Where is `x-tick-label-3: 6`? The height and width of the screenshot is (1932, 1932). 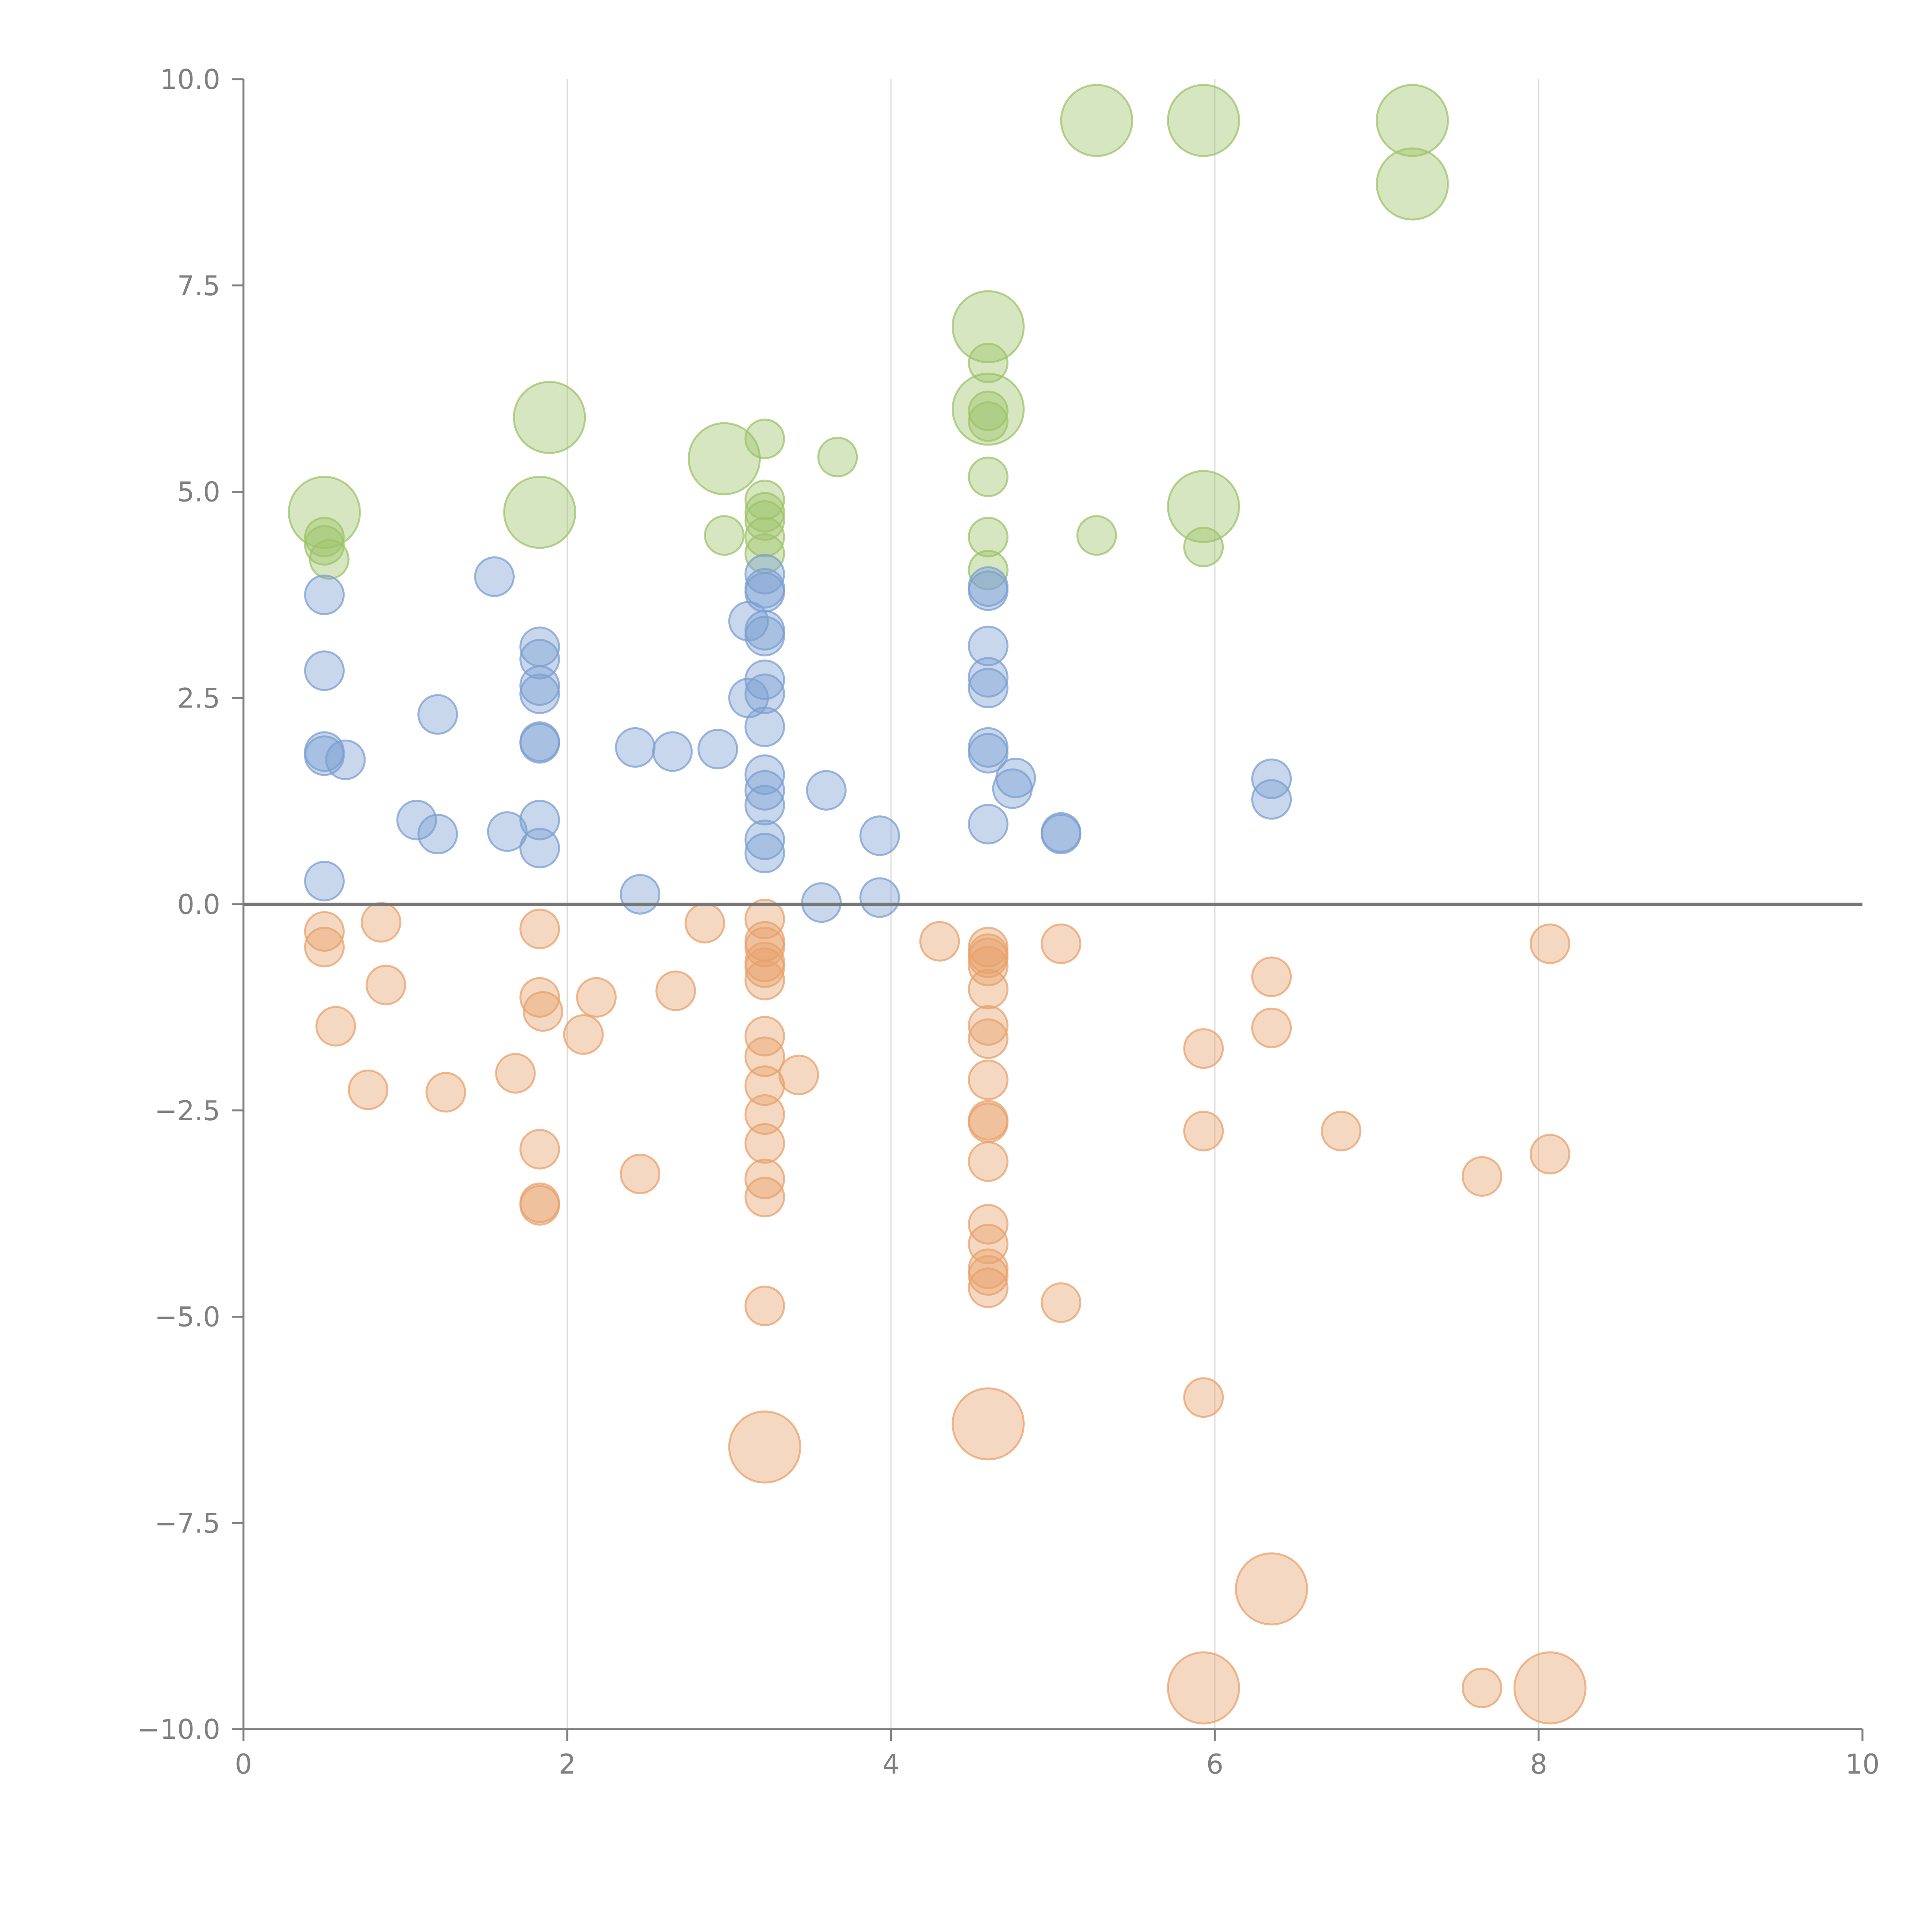 x-tick-label-3: 6 is located at coordinates (1215, 1764).